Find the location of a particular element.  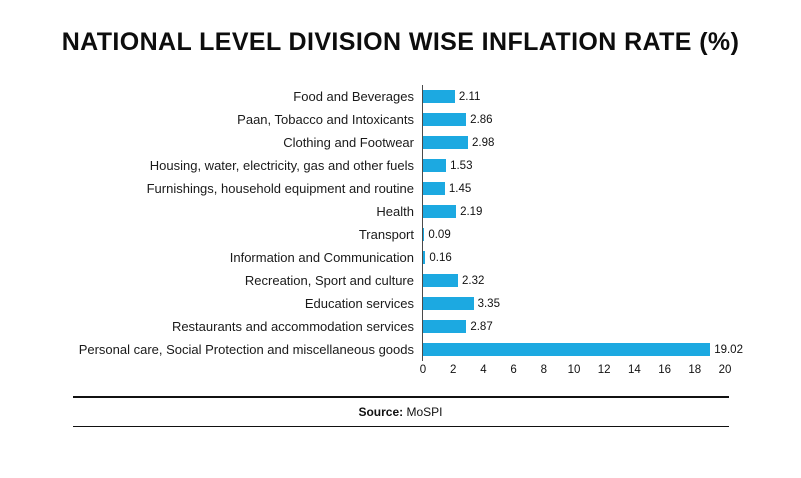

category-label: Paan, Tobacco and Intoxicants is located at coordinates (325, 119).